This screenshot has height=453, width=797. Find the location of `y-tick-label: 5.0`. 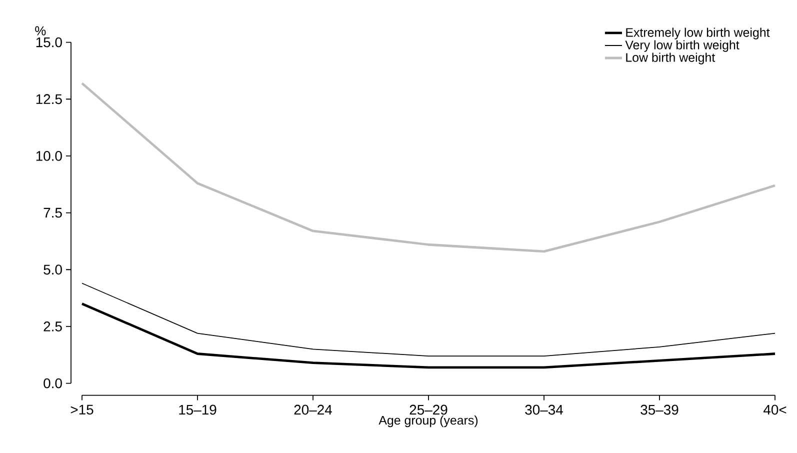

y-tick-label: 5.0 is located at coordinates (53, 269).